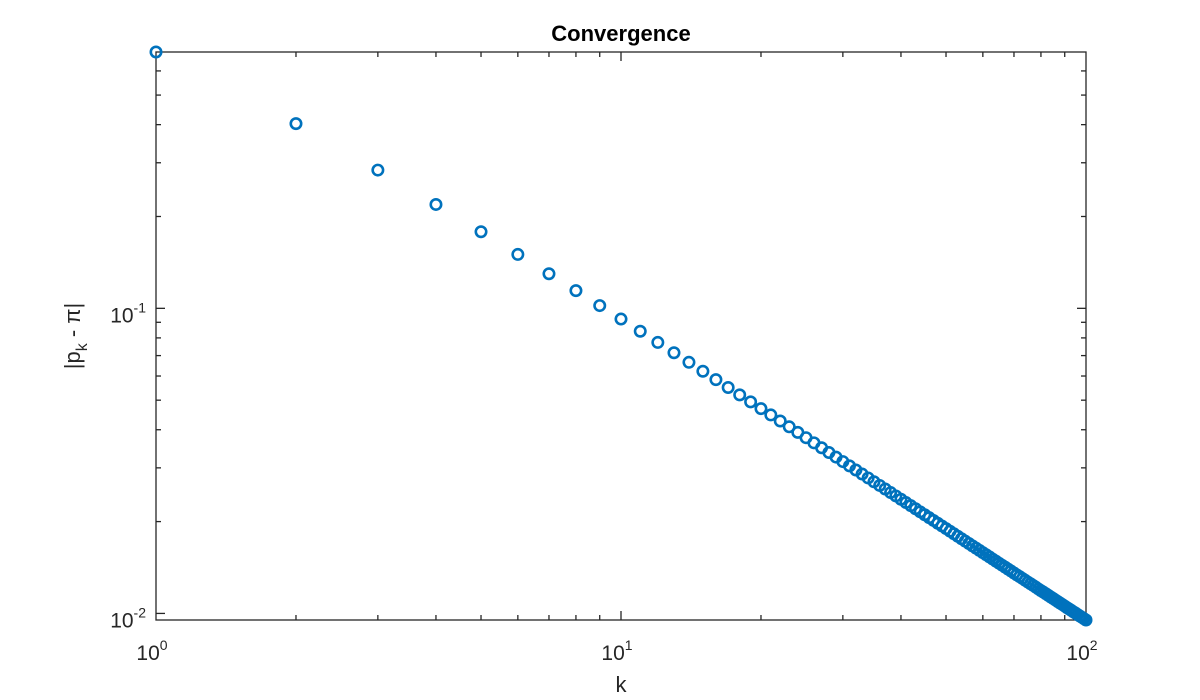  Describe the element at coordinates (1081, 651) in the screenshot. I see `x-tick-label: 10²` at that location.